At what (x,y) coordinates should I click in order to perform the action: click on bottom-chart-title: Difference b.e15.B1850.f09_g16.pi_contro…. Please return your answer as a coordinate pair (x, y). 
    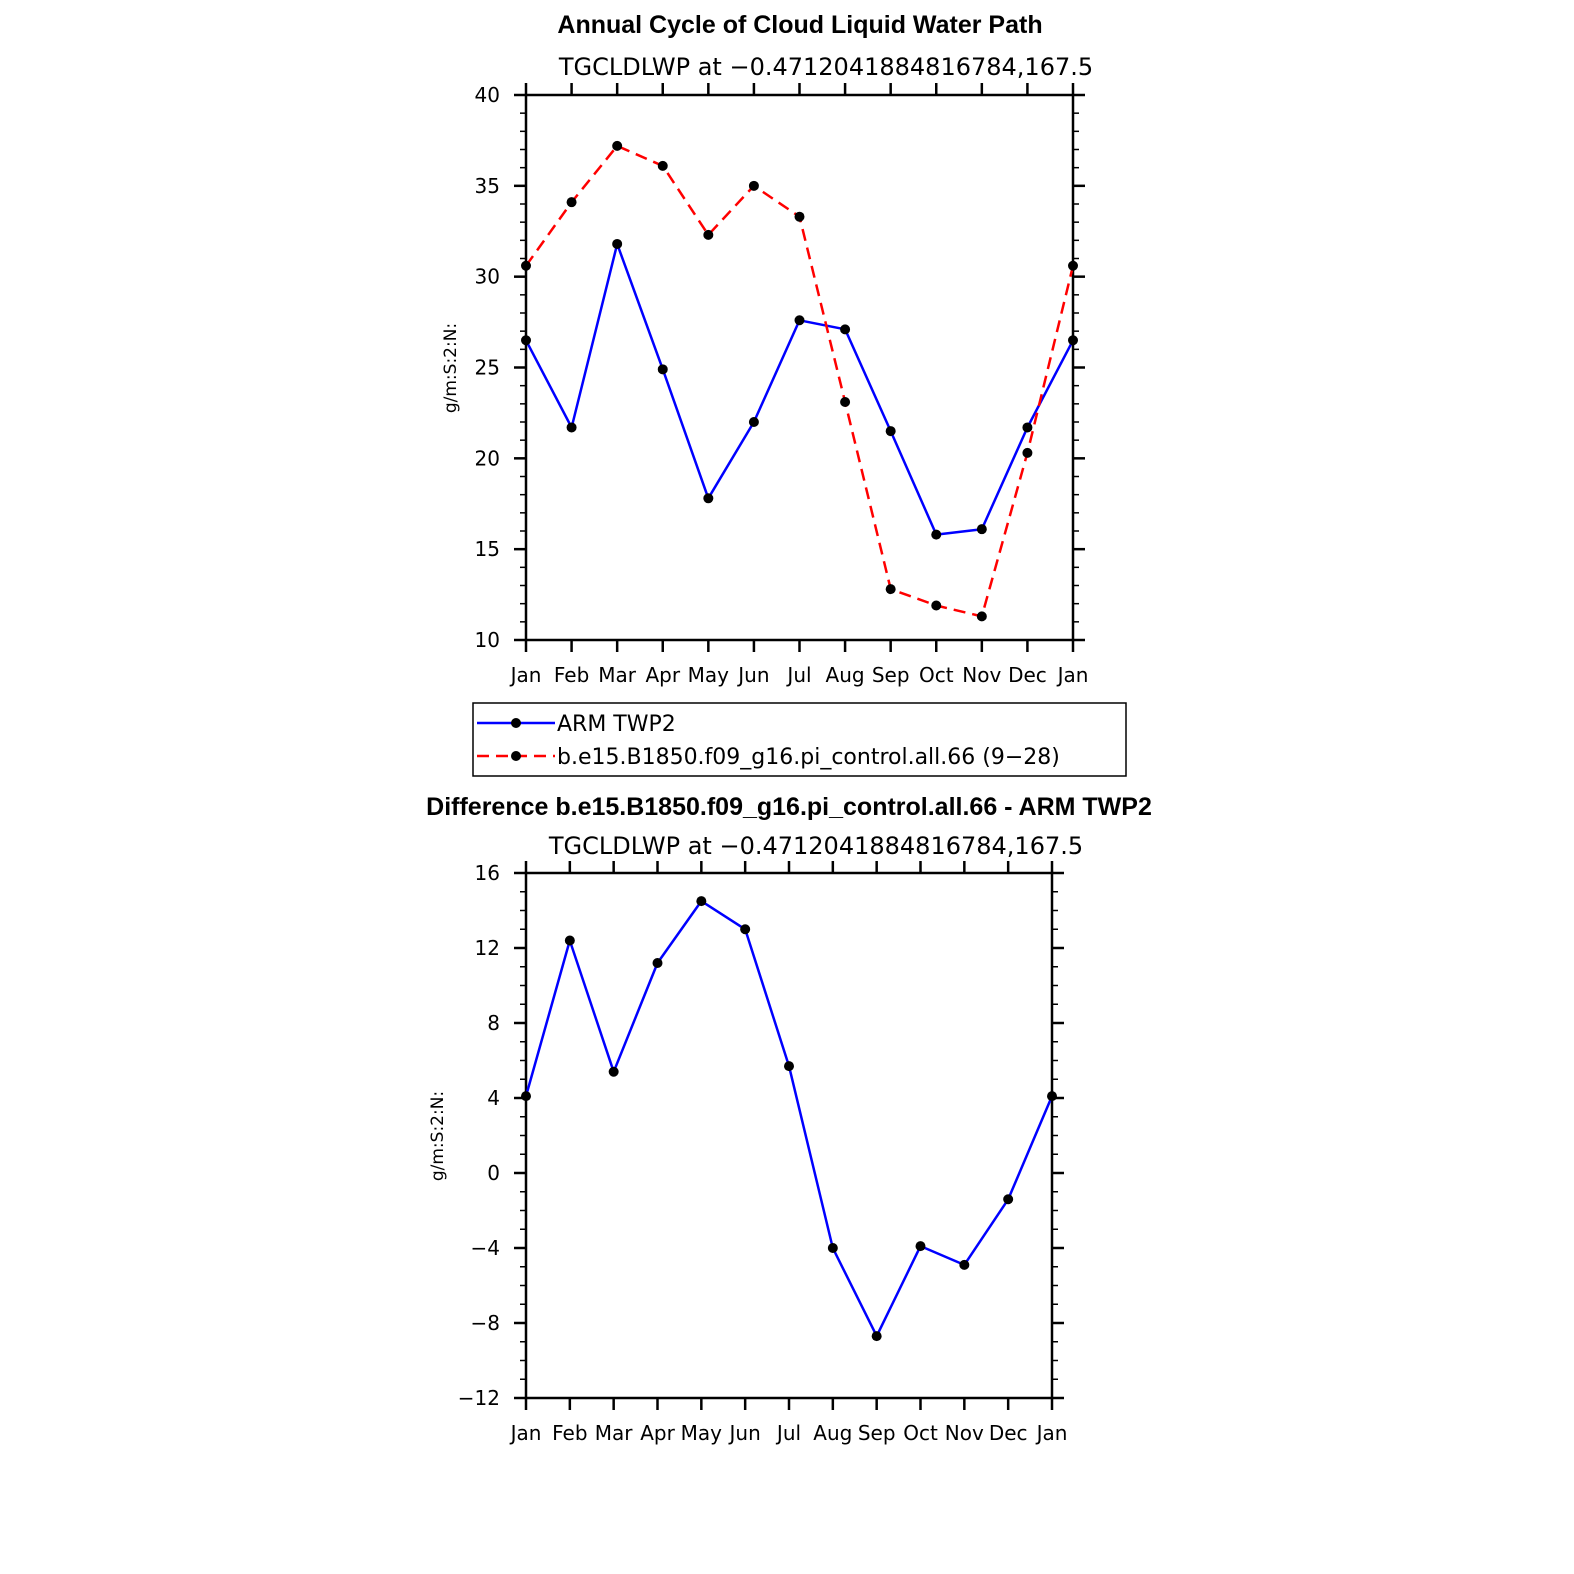
    Looking at the image, I should click on (789, 807).